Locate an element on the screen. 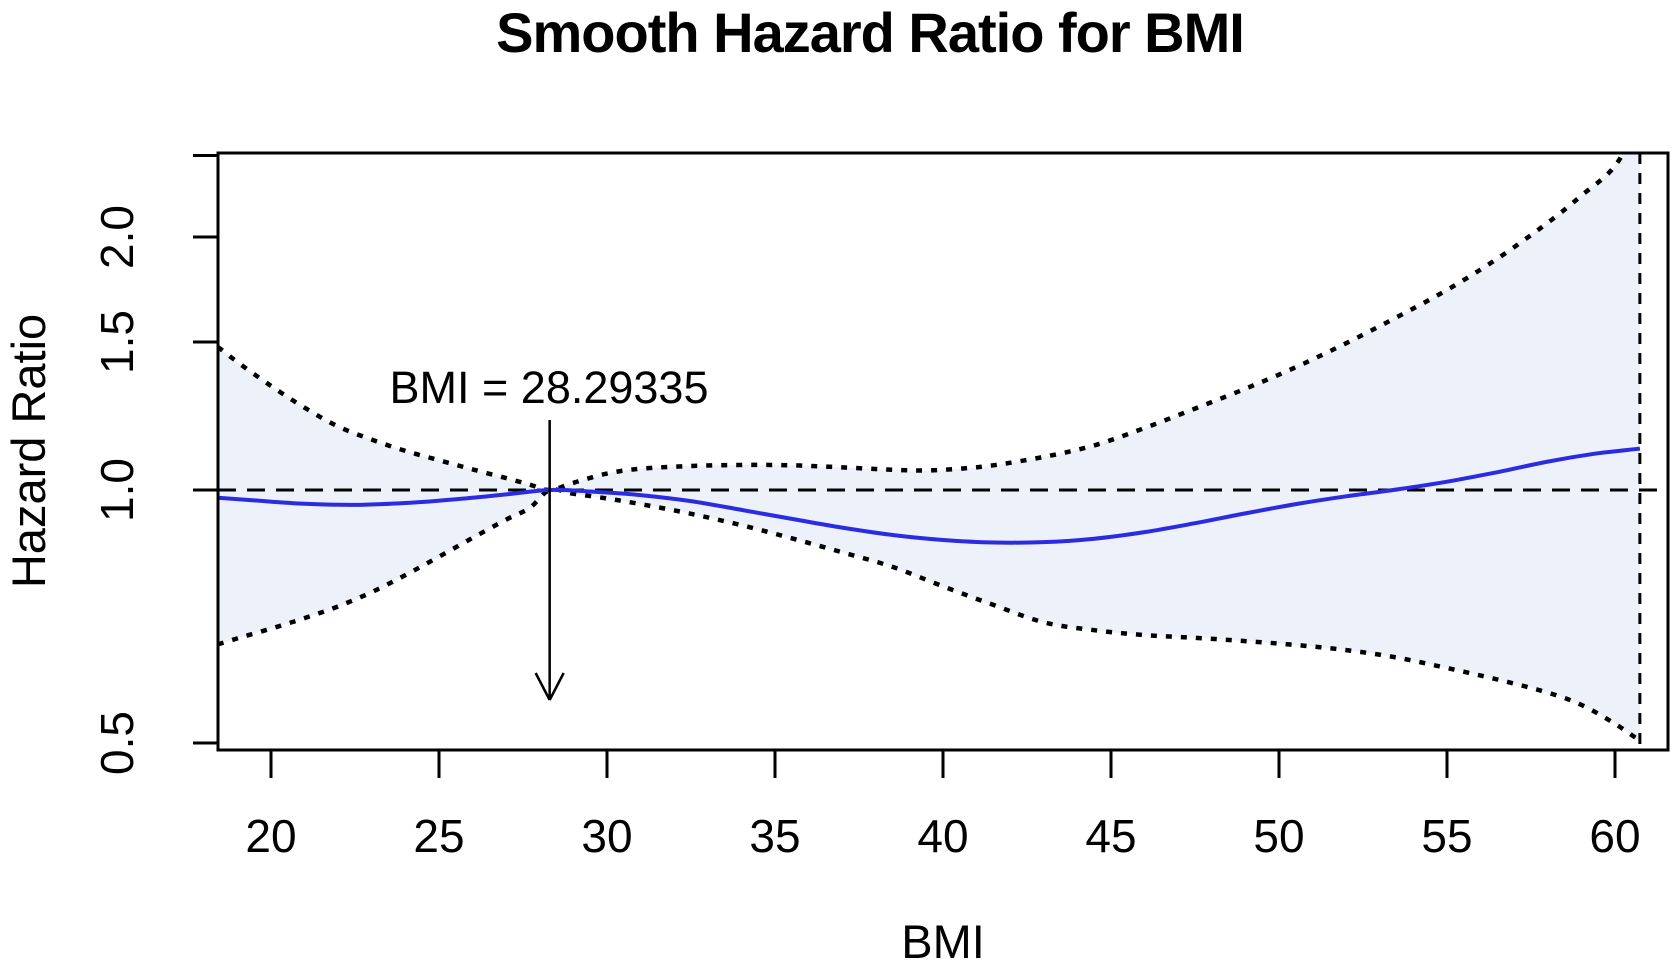 This screenshot has height=969, width=1675. x-tick-label: 50 is located at coordinates (1278, 836).